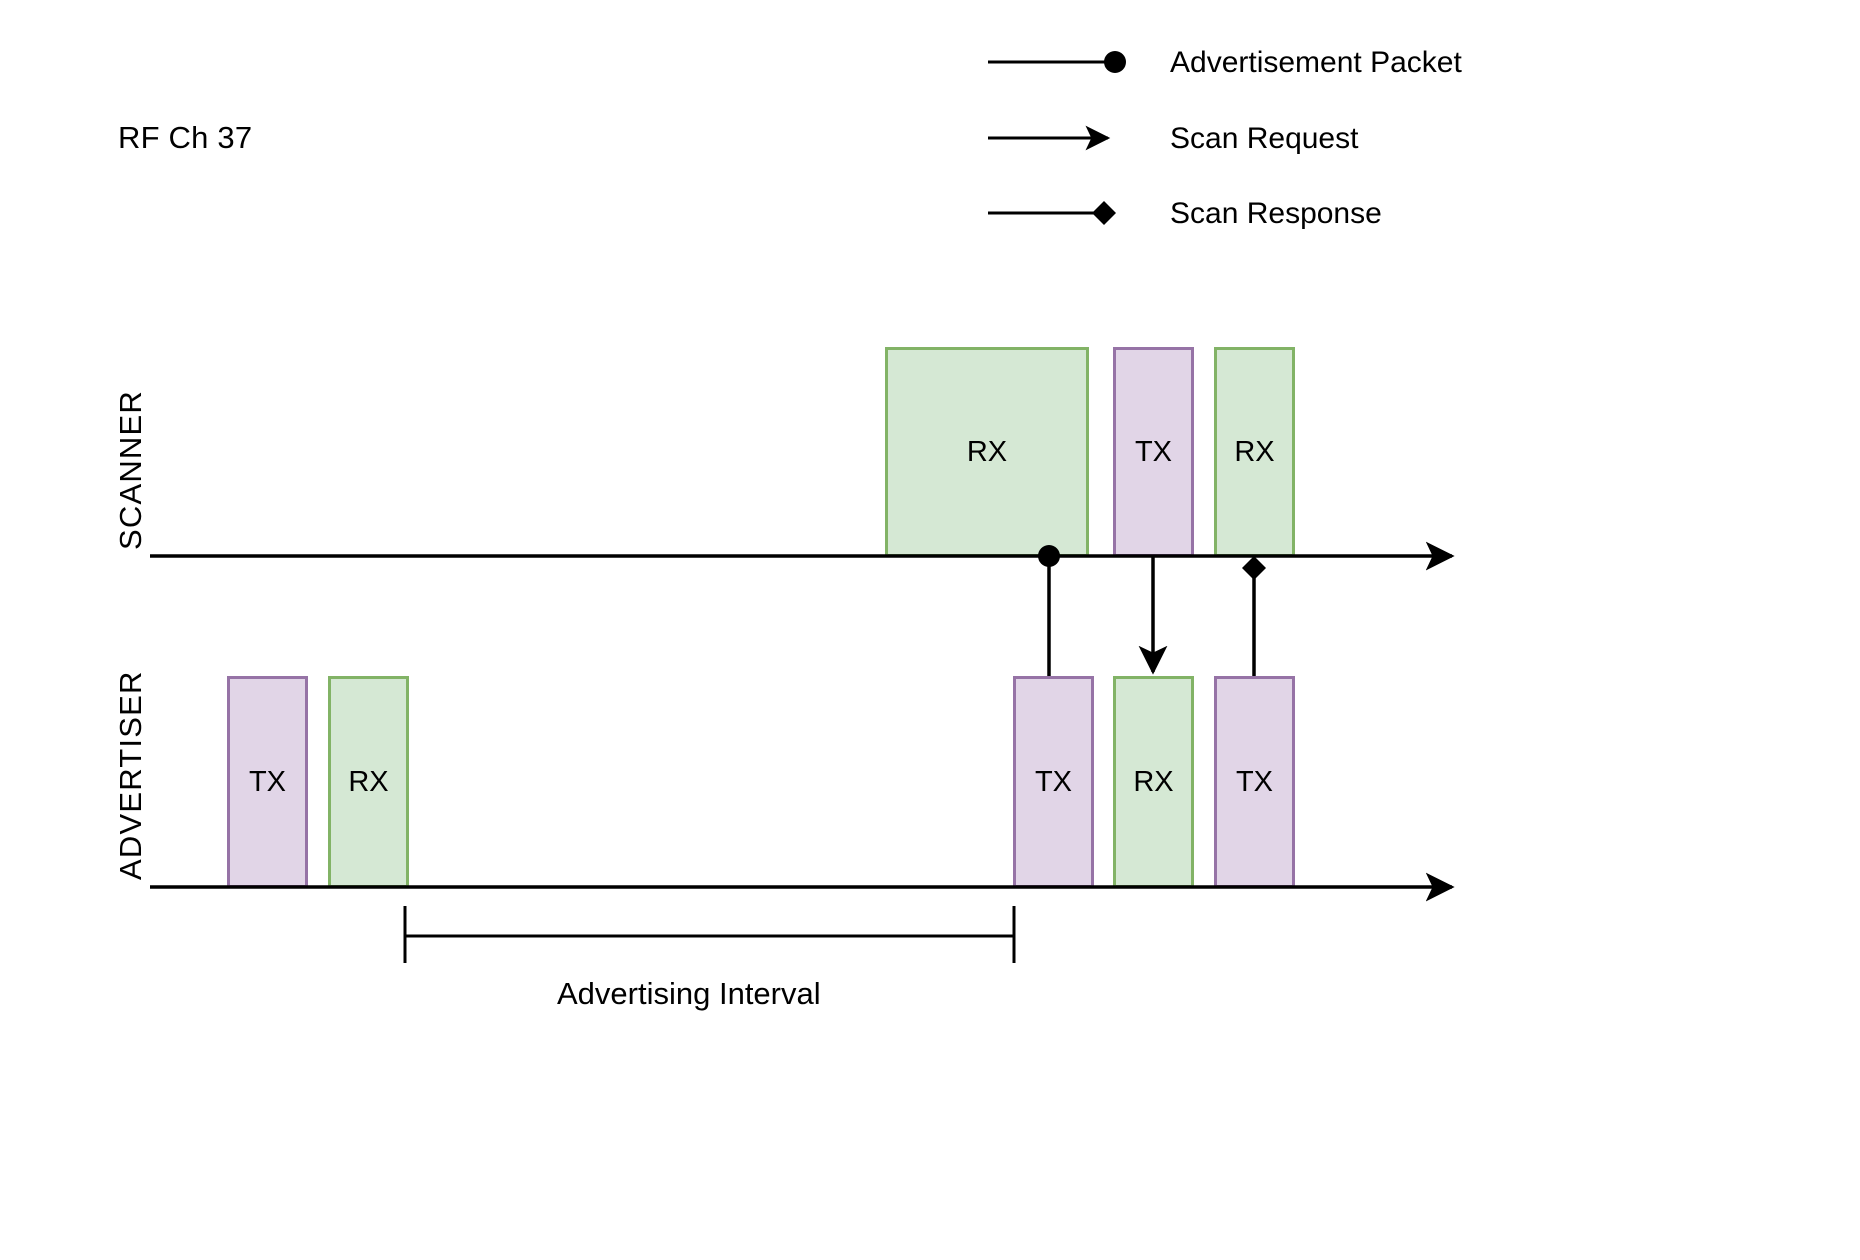 This screenshot has width=1860, height=1260. What do you see at coordinates (130, 470) in the screenshot?
I see `row-label-scanner: SCANNER` at bounding box center [130, 470].